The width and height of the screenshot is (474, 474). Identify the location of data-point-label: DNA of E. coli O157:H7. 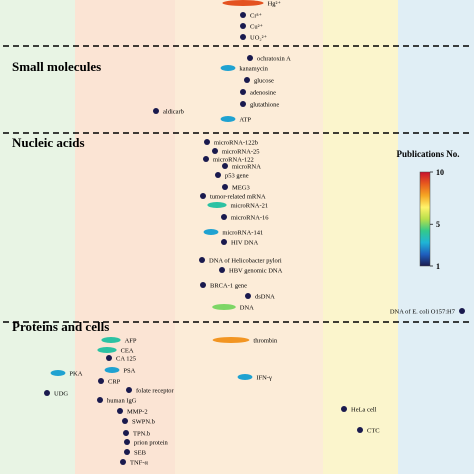
(423, 312).